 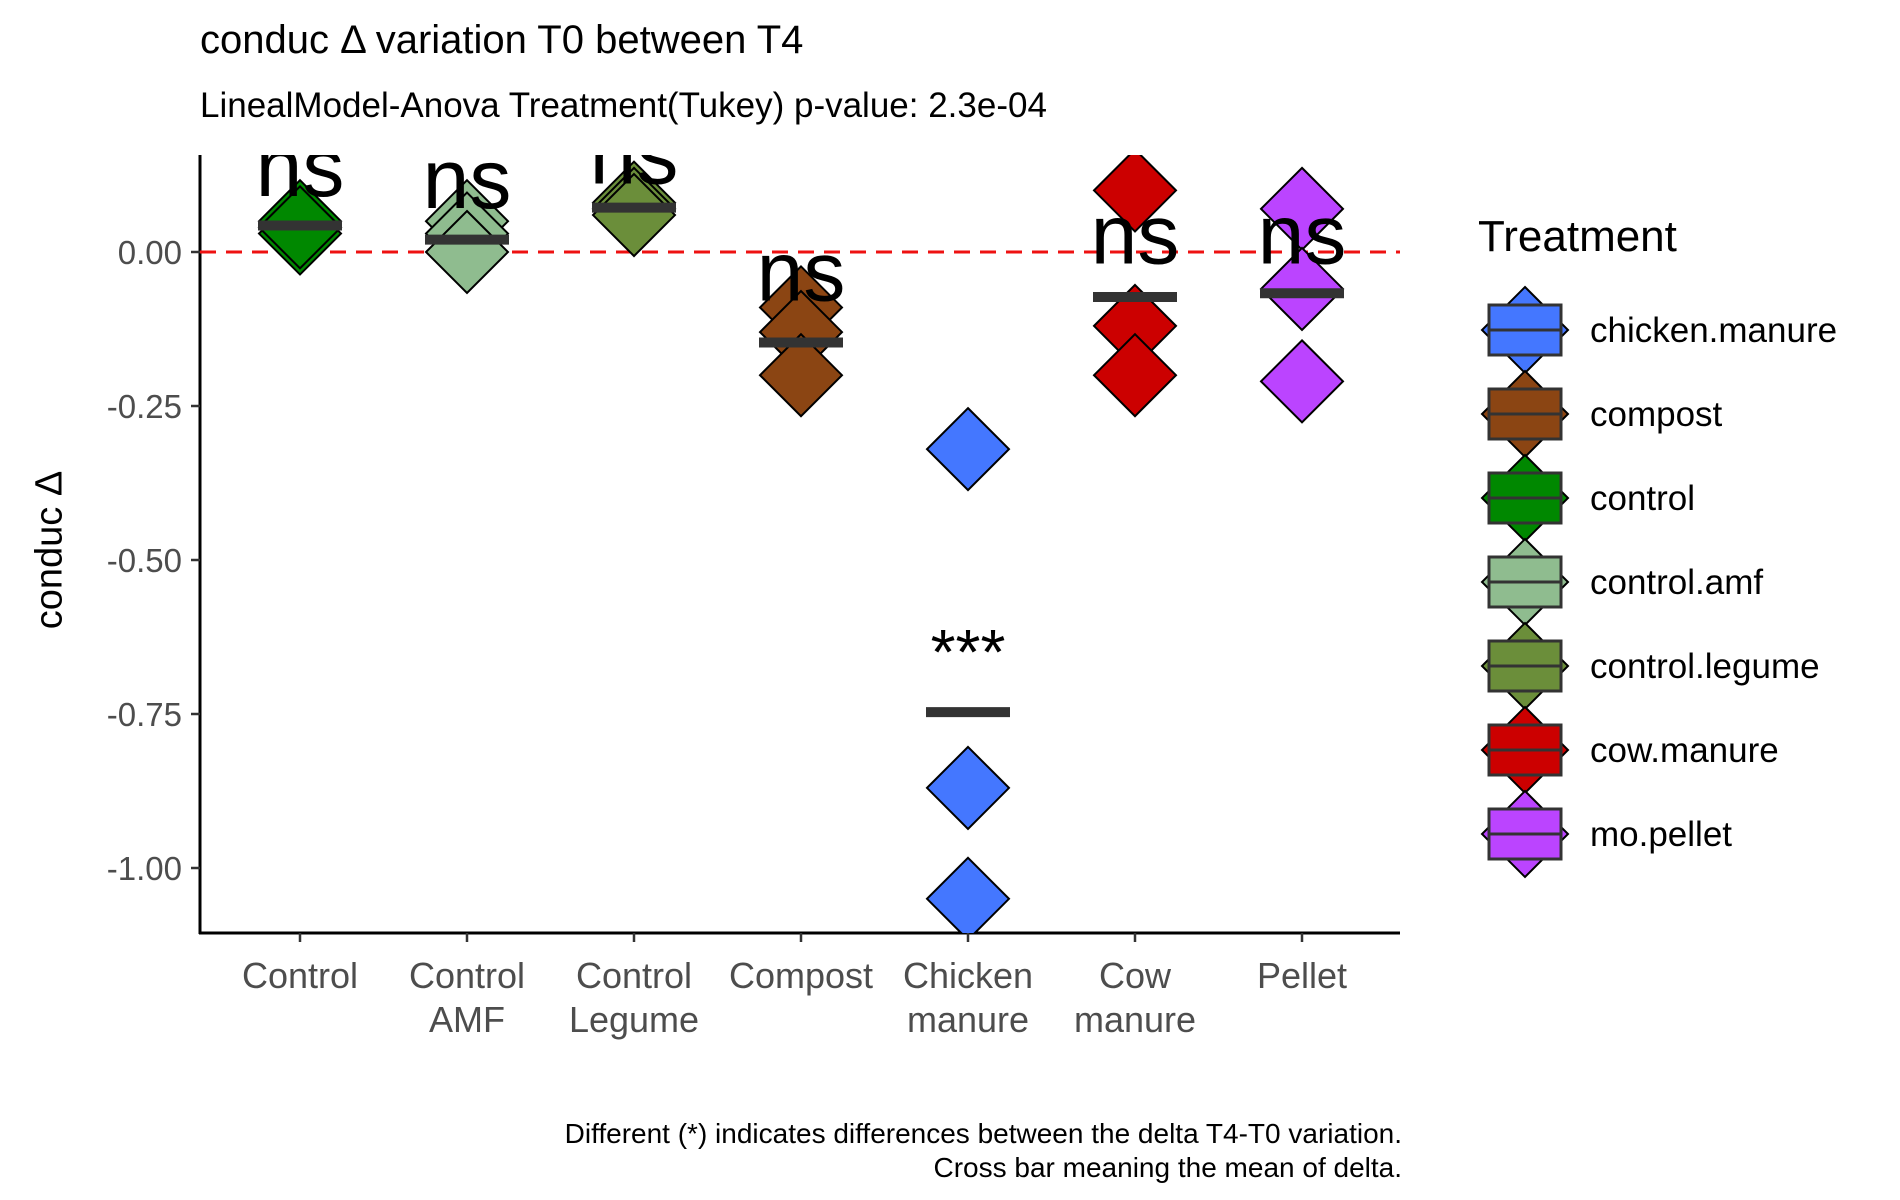 What do you see at coordinates (150, 252) in the screenshot?
I see `y-tick-label: 0.00` at bounding box center [150, 252].